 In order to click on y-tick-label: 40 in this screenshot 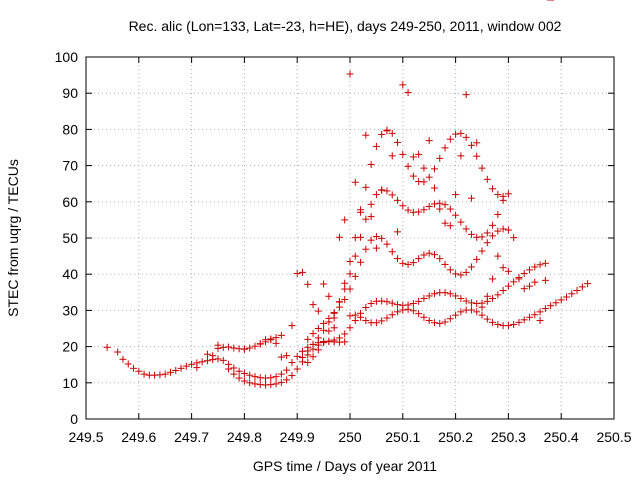, I will do `click(70, 274)`.